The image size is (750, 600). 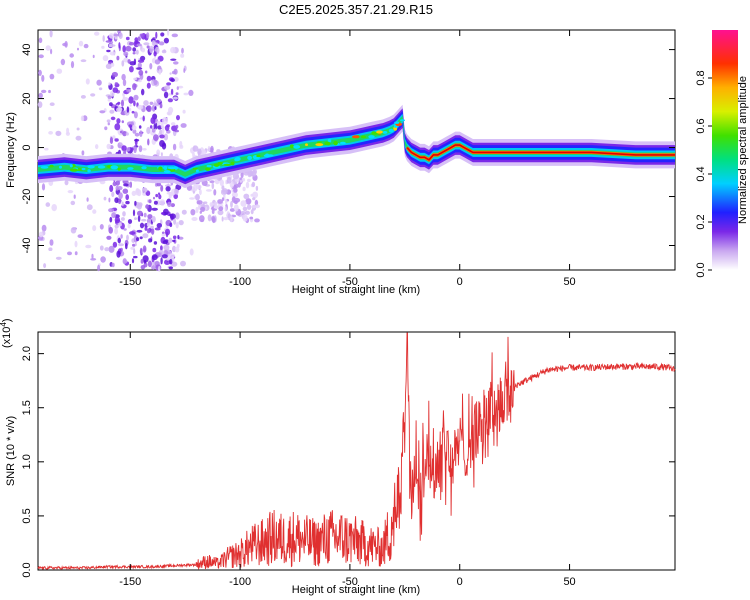 I want to click on spectrogram-ytick-label: 40, so click(x=27, y=49).